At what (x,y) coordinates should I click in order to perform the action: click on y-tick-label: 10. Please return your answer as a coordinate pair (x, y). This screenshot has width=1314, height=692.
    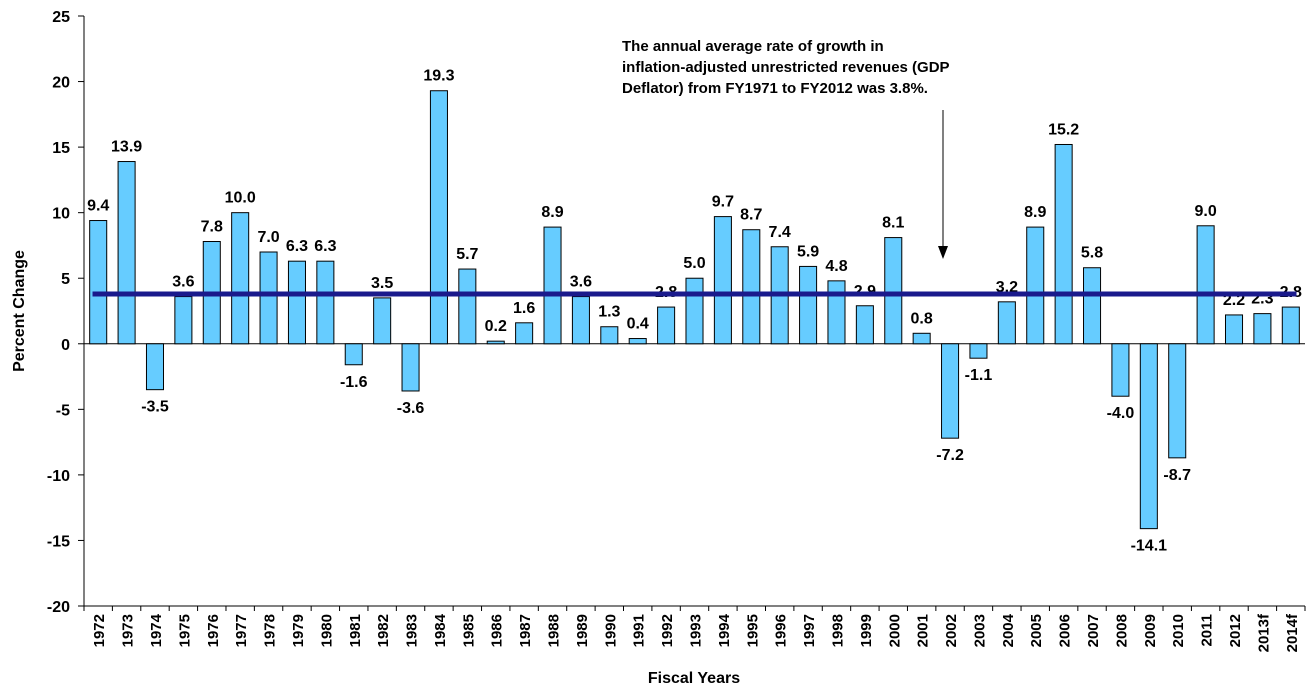
    Looking at the image, I should click on (61, 214).